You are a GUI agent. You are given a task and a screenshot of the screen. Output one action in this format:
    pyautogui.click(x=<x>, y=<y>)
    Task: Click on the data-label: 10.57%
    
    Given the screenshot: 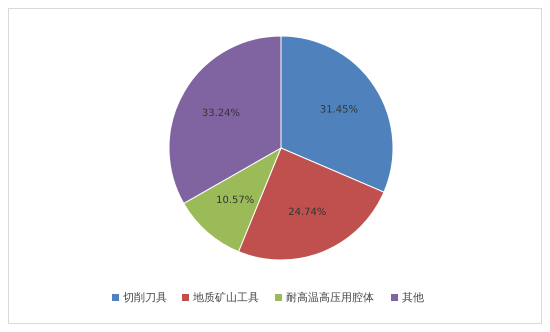 What is the action you would take?
    pyautogui.click(x=235, y=200)
    